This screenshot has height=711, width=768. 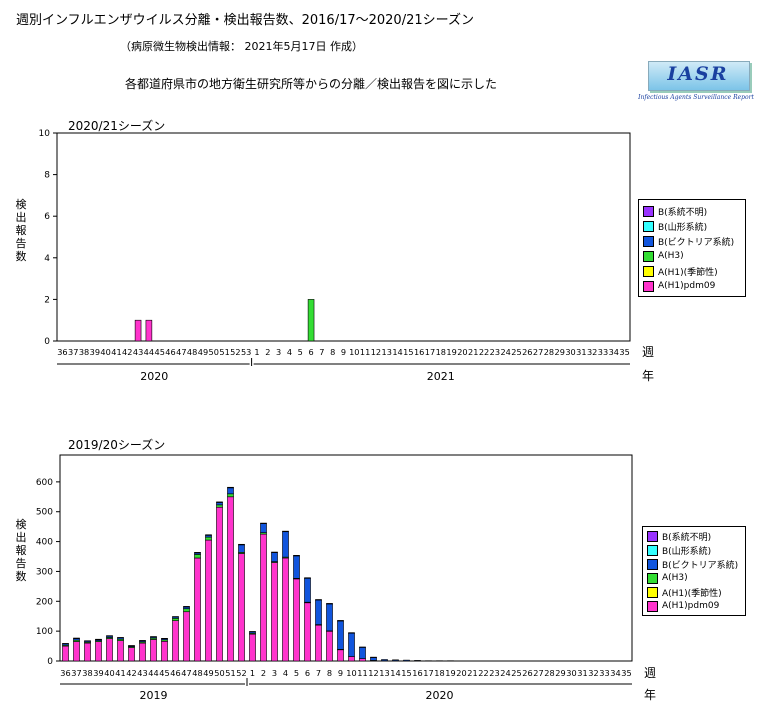 What do you see at coordinates (310, 352) in the screenshot?
I see `x-tick-label: 6` at bounding box center [310, 352].